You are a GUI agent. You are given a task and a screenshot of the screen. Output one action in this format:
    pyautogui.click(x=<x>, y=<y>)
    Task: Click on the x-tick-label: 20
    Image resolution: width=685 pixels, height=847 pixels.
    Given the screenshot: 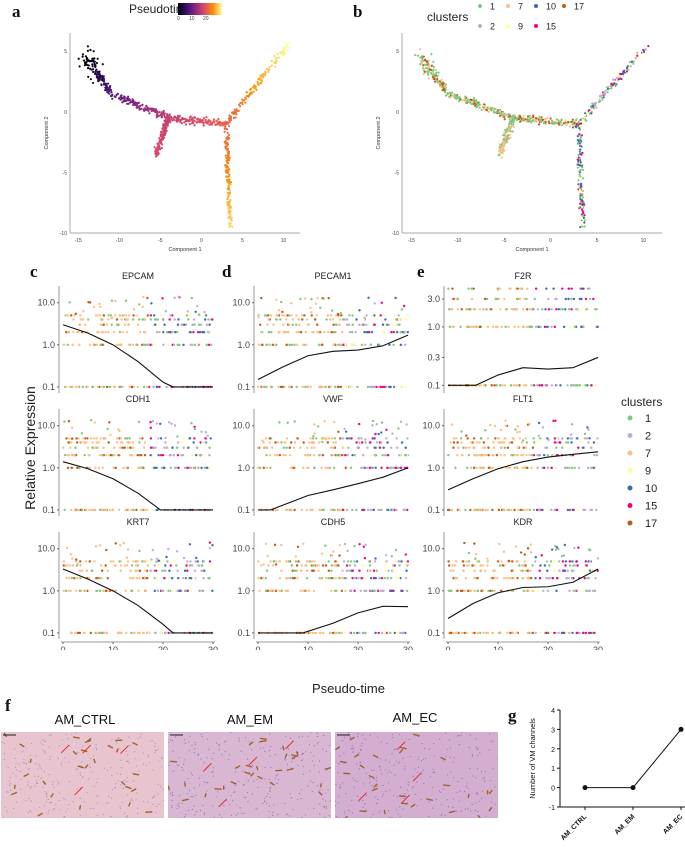 What is the action you would take?
    pyautogui.click(x=358, y=647)
    